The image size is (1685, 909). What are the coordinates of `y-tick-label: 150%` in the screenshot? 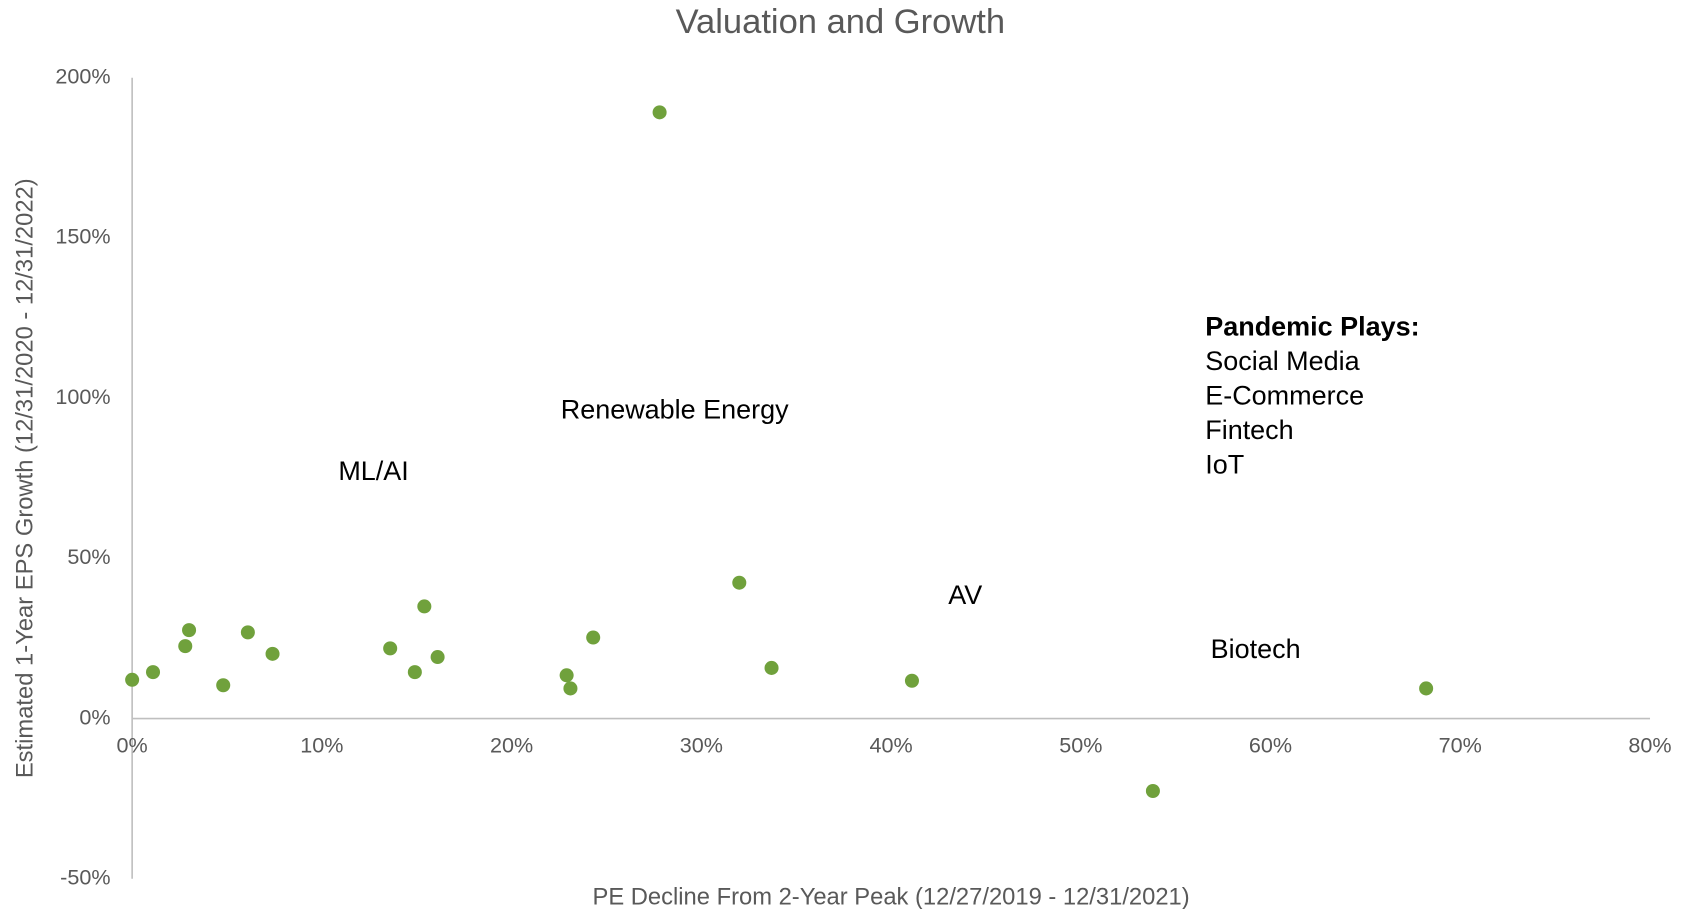 It's located at (82, 236).